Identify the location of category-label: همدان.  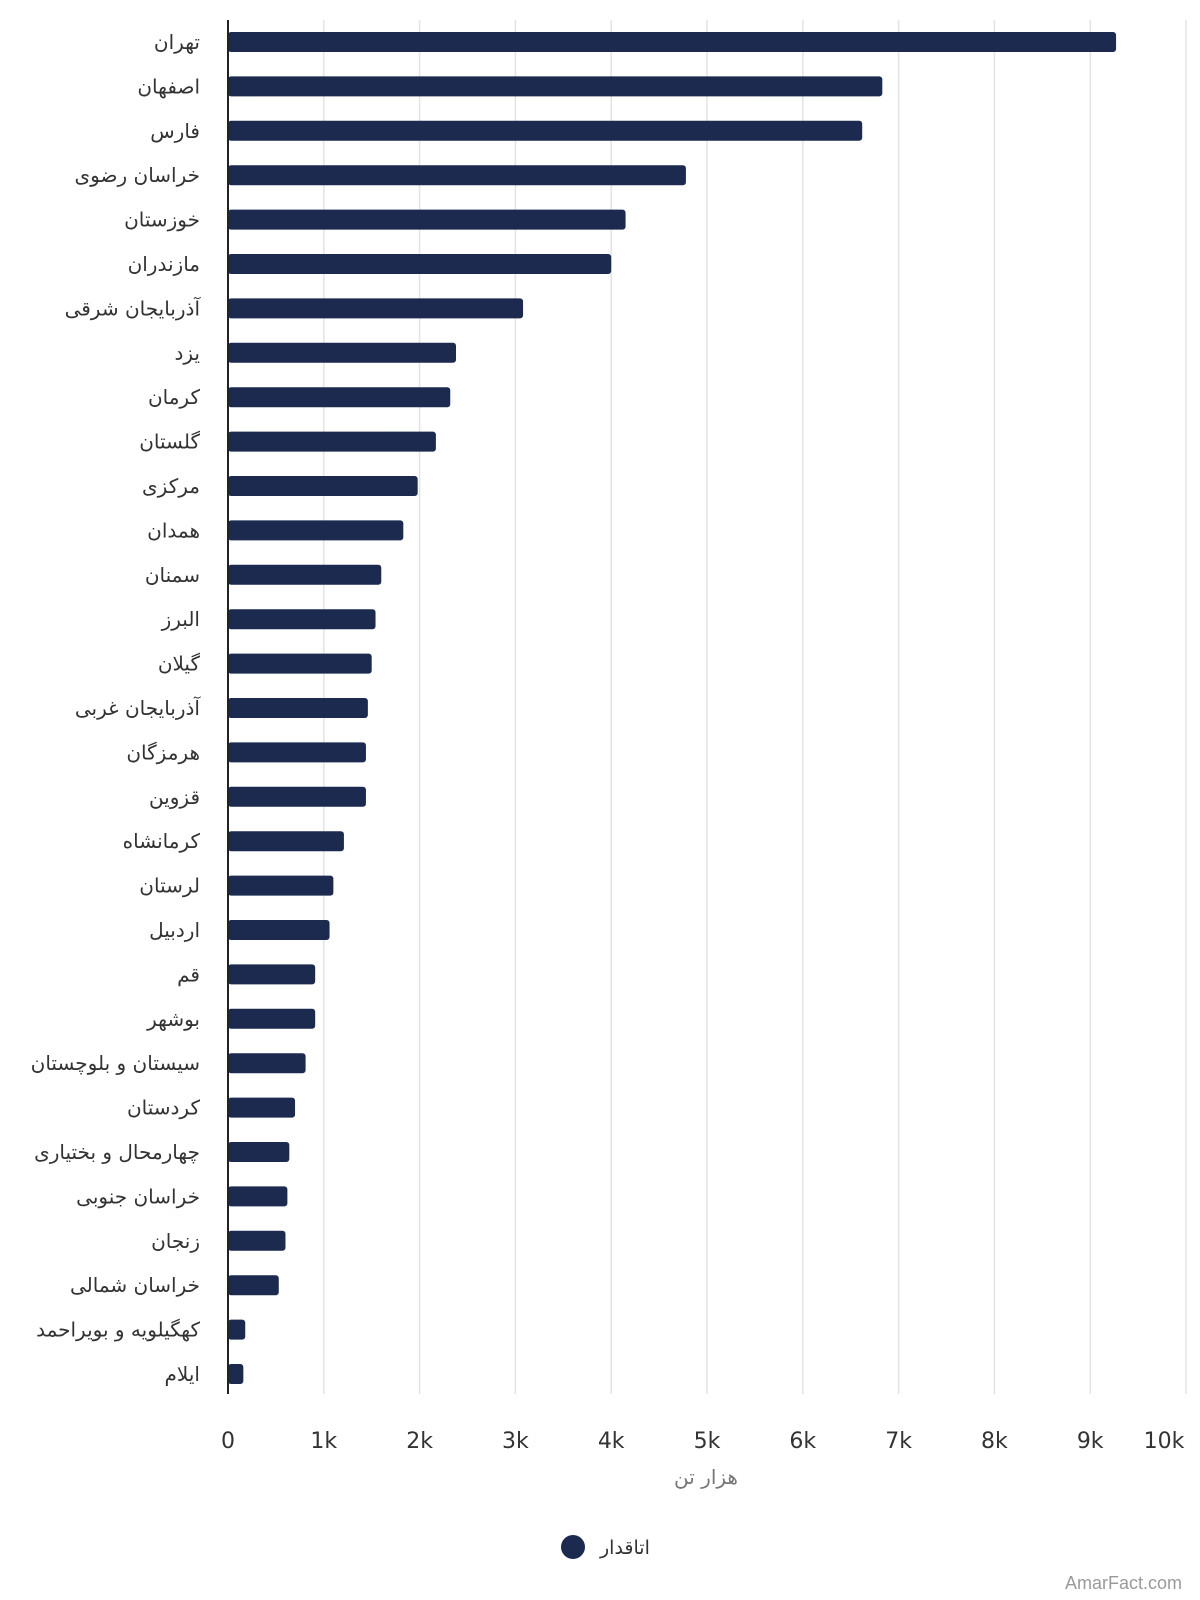
(173, 530).